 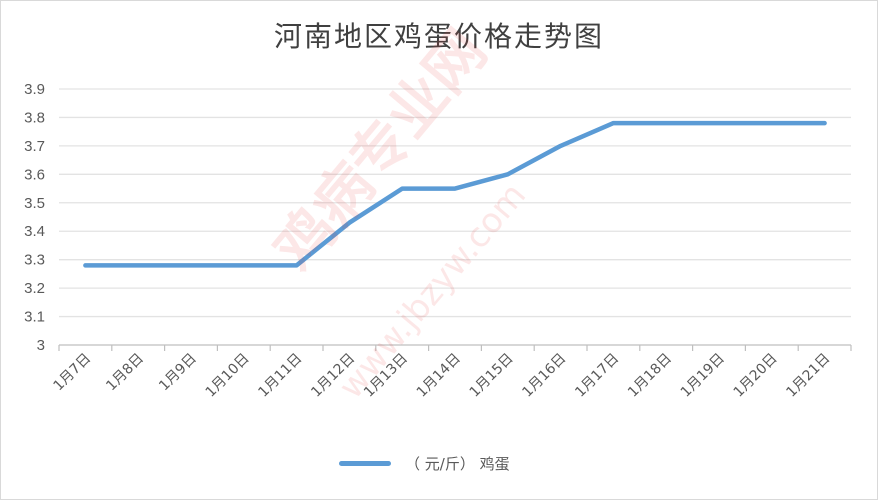 What do you see at coordinates (333, 376) in the screenshot?
I see `x-tick-label: 1月12日` at bounding box center [333, 376].